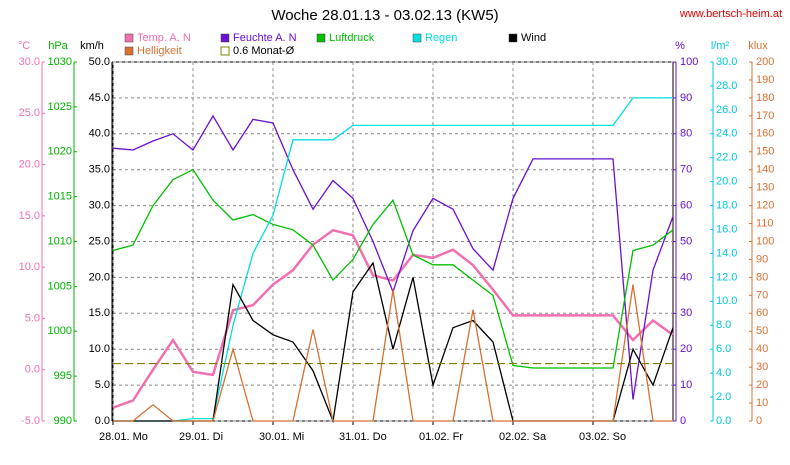 The image size is (790, 465). What do you see at coordinates (723, 325) in the screenshot?
I see `tick-label: 8.0` at bounding box center [723, 325].